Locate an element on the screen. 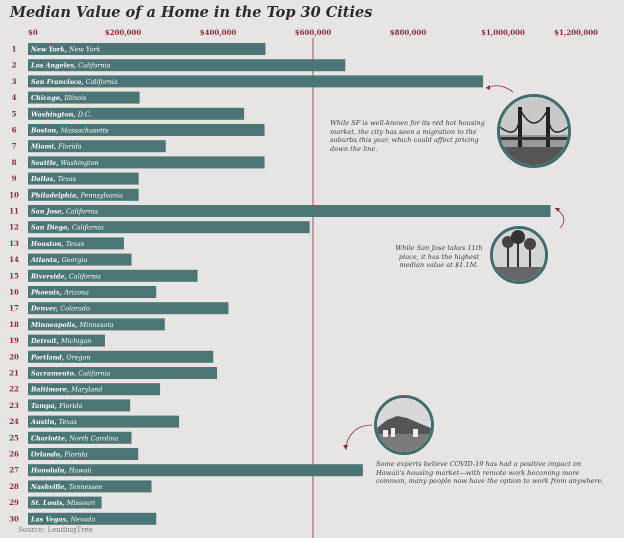  rank-label: 6 is located at coordinates (14, 130).